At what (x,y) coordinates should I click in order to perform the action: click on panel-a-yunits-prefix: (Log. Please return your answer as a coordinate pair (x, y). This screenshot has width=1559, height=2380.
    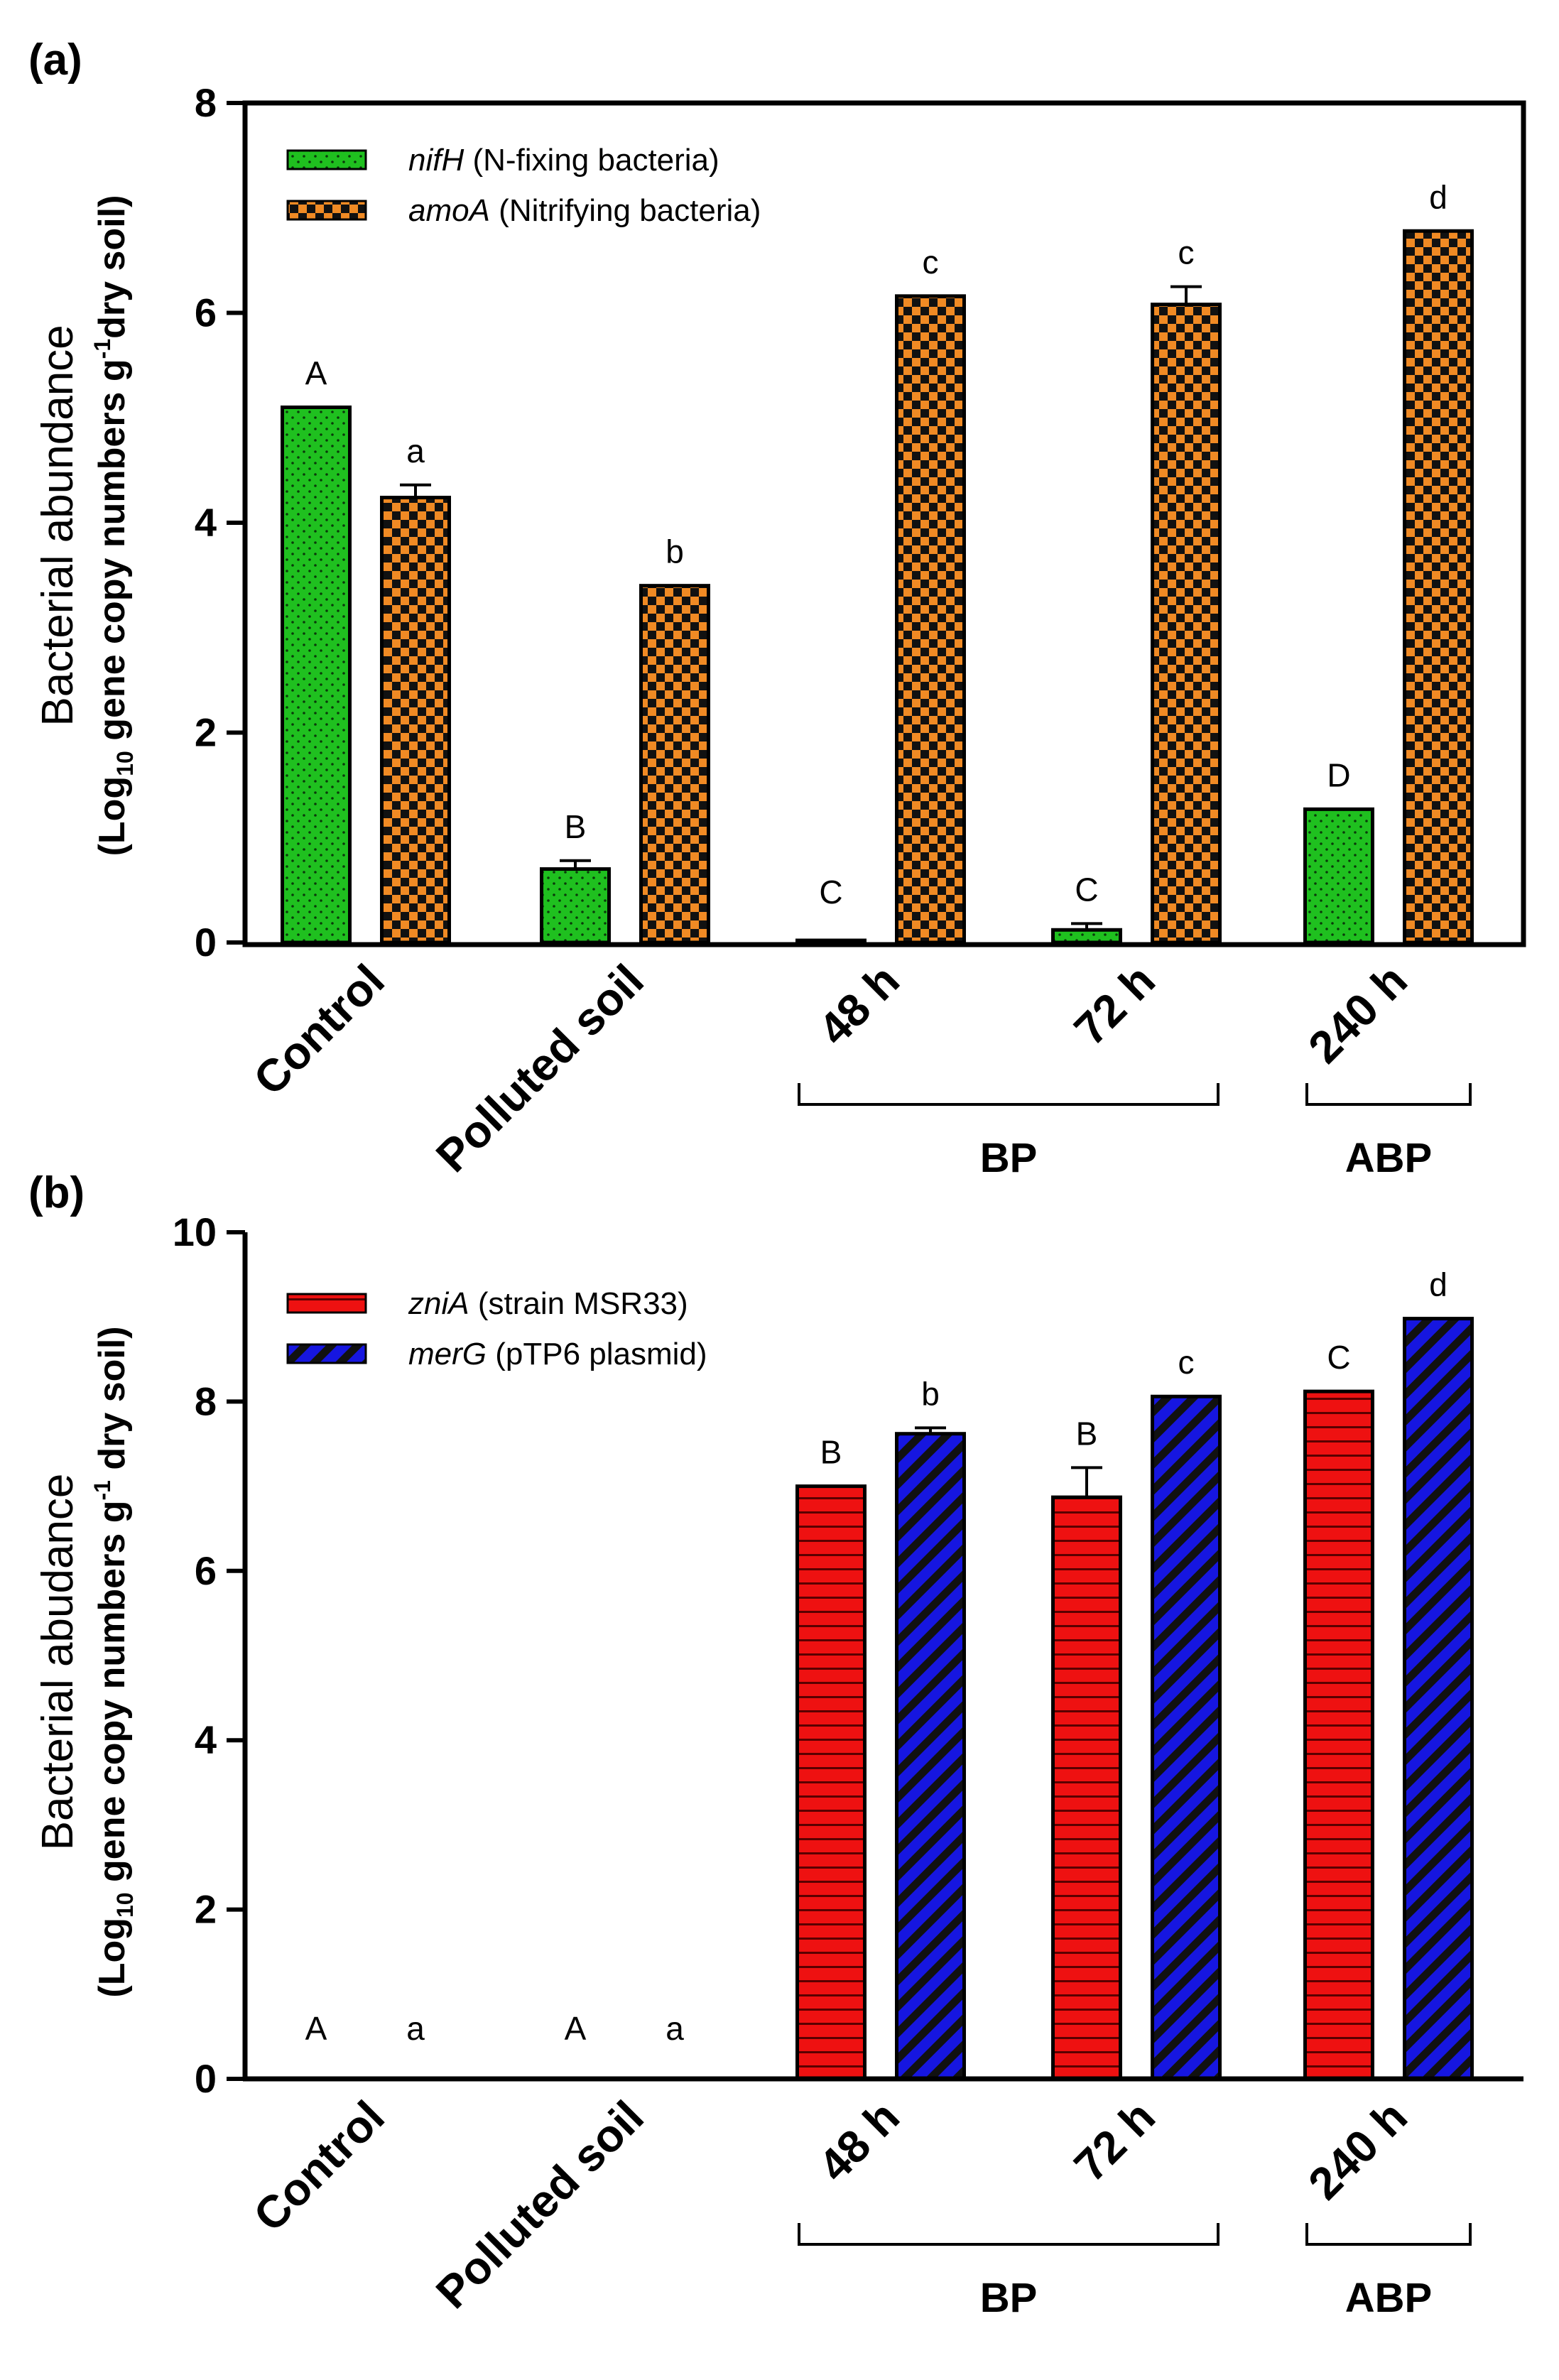
    Looking at the image, I should click on (112, 817).